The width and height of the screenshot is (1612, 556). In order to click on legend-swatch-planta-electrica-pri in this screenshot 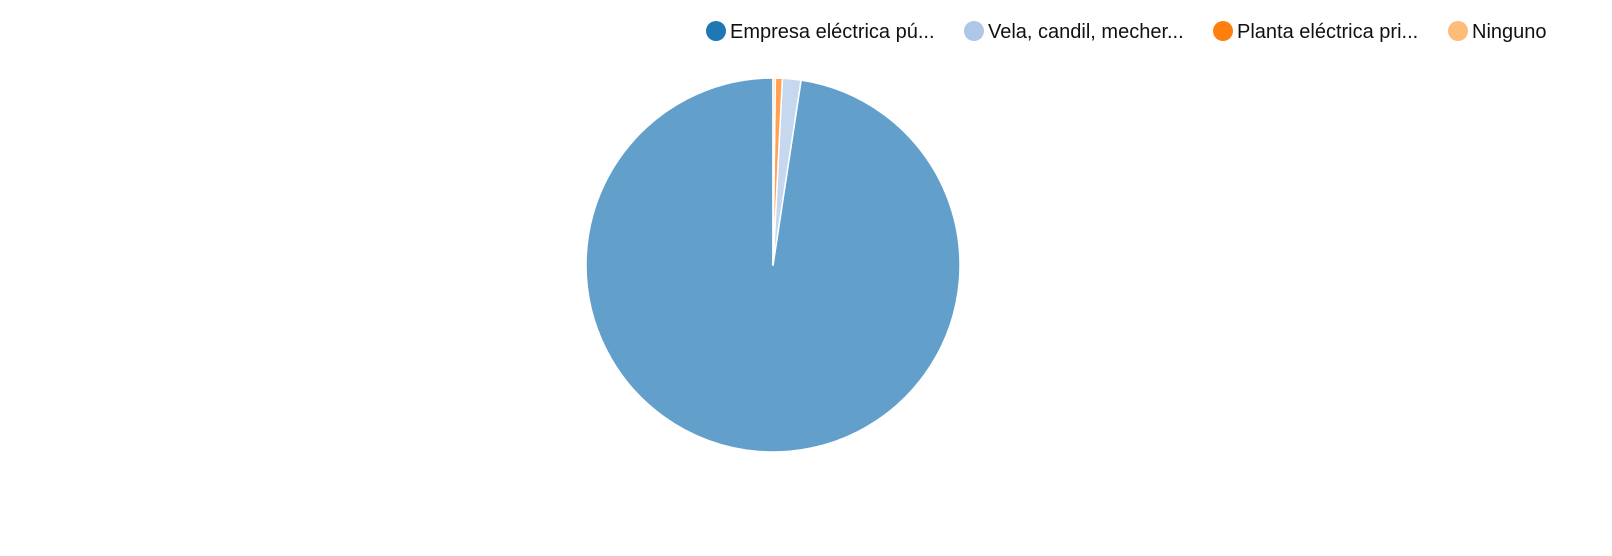, I will do `click(1223, 31)`.